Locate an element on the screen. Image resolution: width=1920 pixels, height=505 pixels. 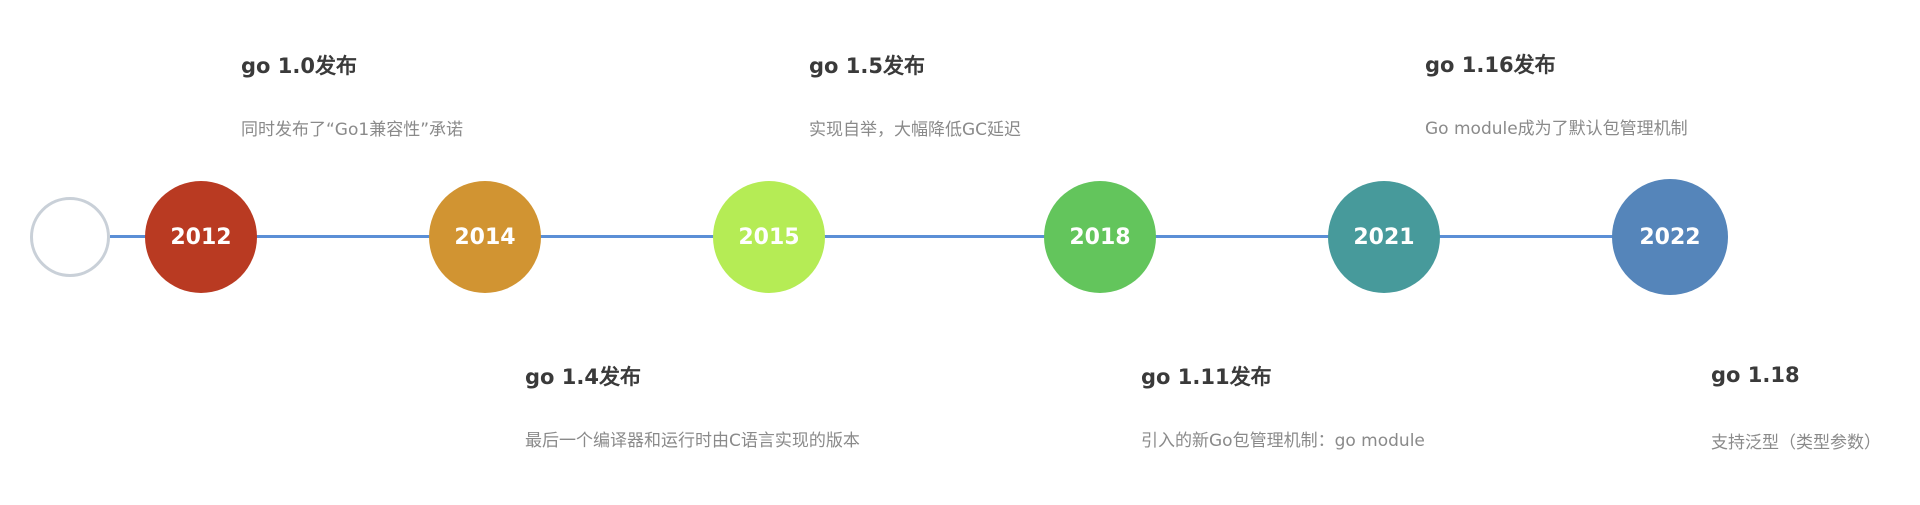
event-description: 同时发布了“Go1兼容性”承诺 is located at coordinates (352, 130).